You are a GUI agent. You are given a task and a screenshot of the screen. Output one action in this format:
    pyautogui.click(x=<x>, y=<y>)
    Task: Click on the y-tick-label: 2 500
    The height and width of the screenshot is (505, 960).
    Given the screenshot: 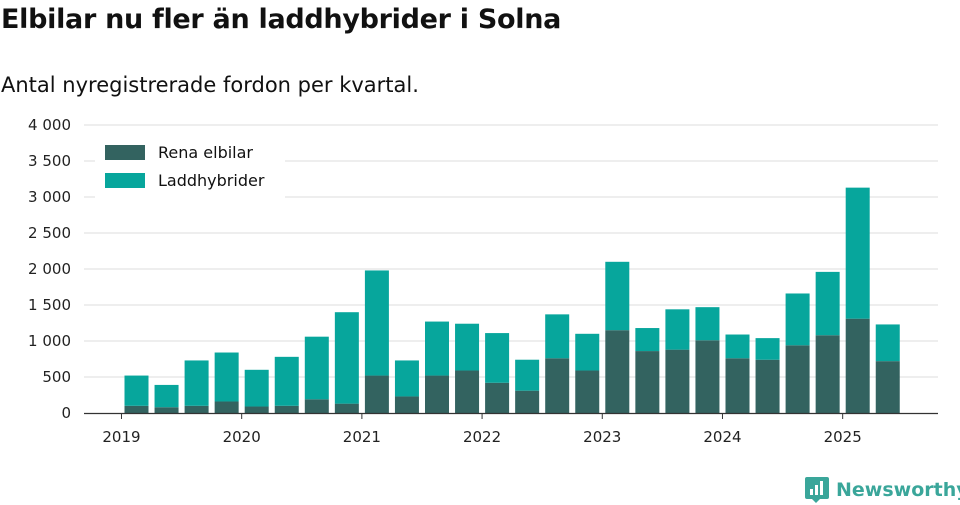 What is the action you would take?
    pyautogui.click(x=49, y=233)
    